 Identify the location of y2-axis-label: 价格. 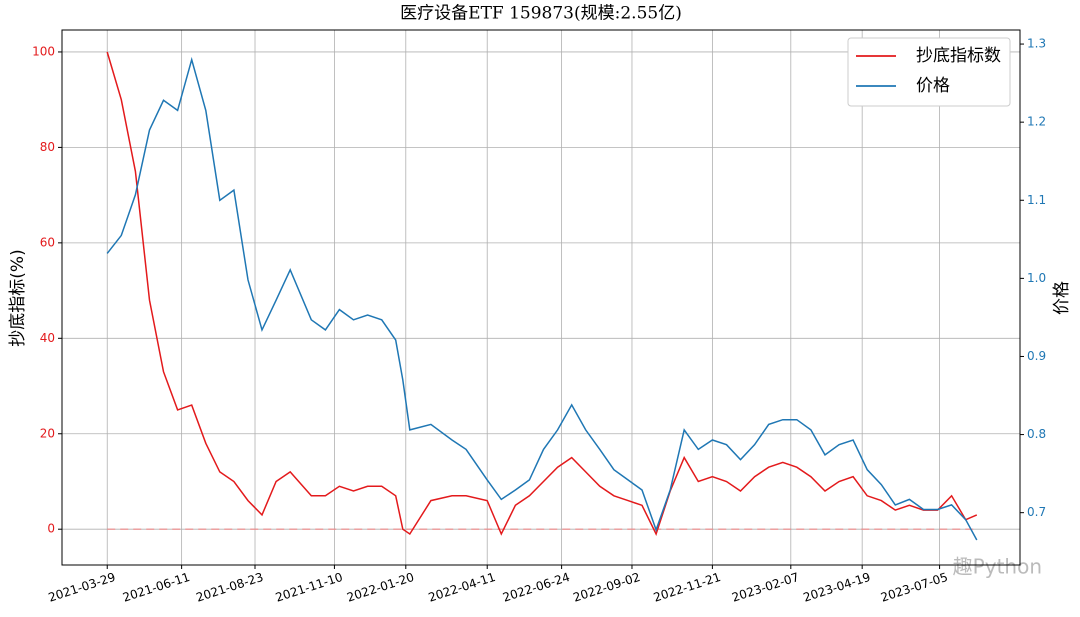
(1062, 298).